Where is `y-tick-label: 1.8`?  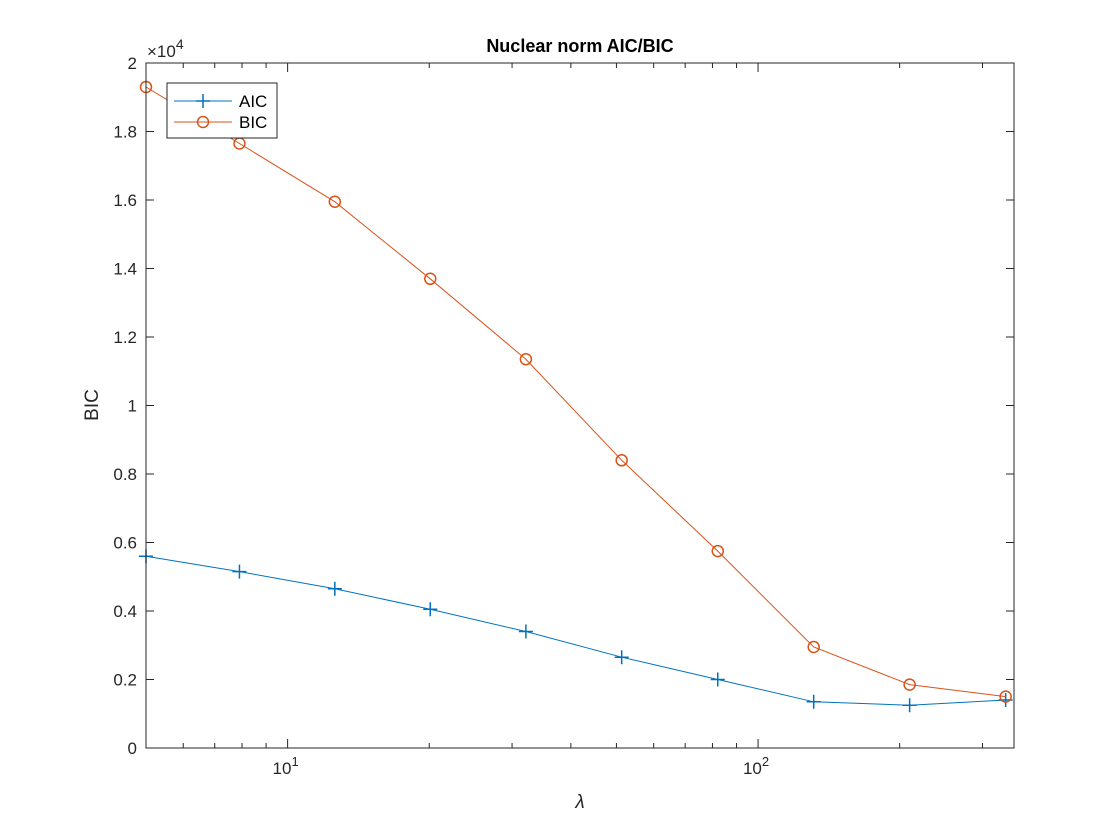 y-tick-label: 1.8 is located at coordinates (125, 132).